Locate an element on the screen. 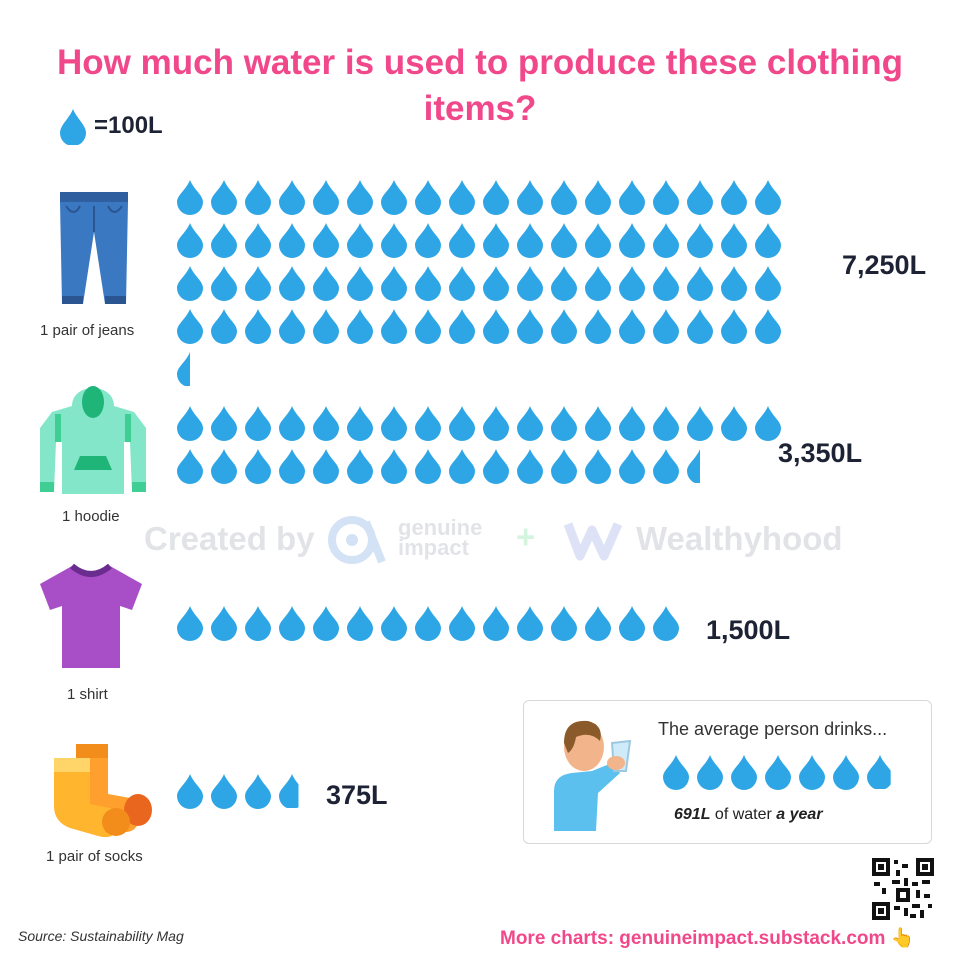 This screenshot has height=960, width=960. shirt-icon is located at coordinates (91, 615).